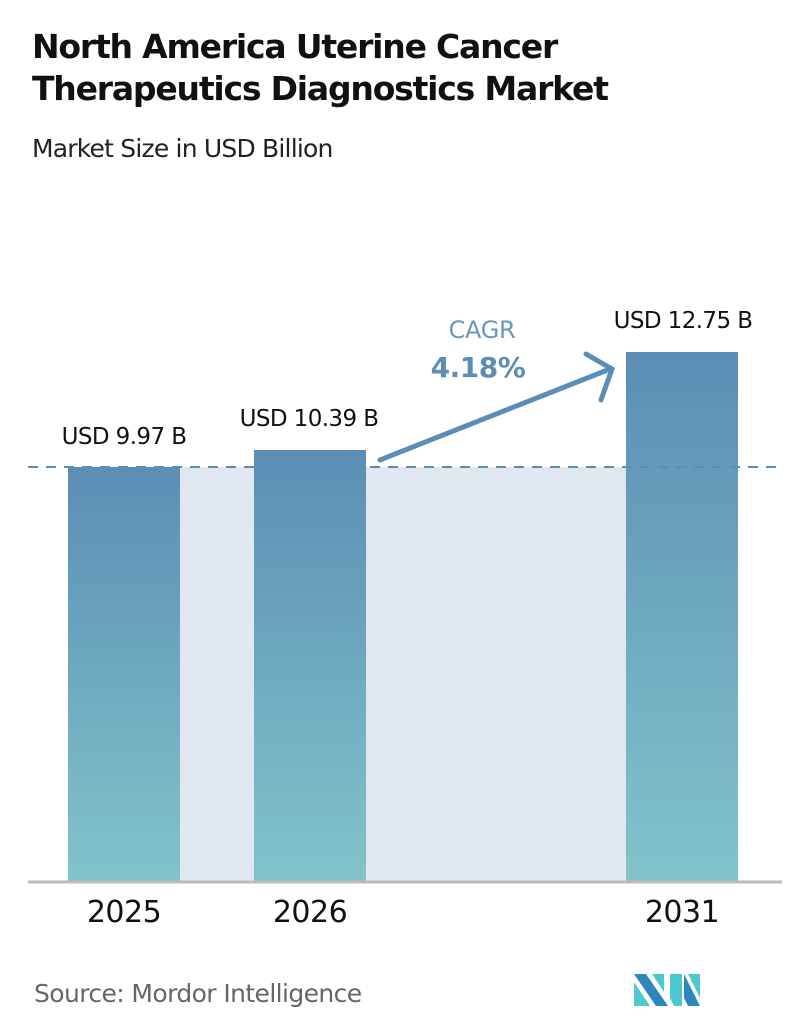 Image resolution: width=796 pixels, height=1034 pixels. I want to click on source-text: Source: Mordor Intelligence, so click(198, 993).